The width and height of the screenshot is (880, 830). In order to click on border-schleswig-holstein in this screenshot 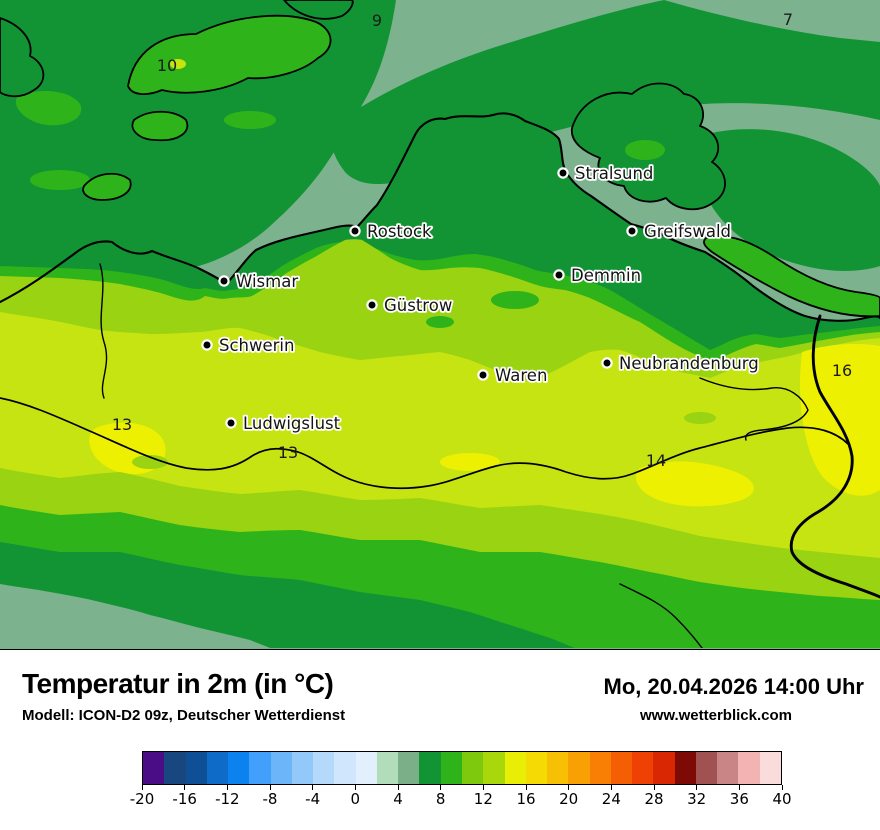, I will do `click(103, 331)`.